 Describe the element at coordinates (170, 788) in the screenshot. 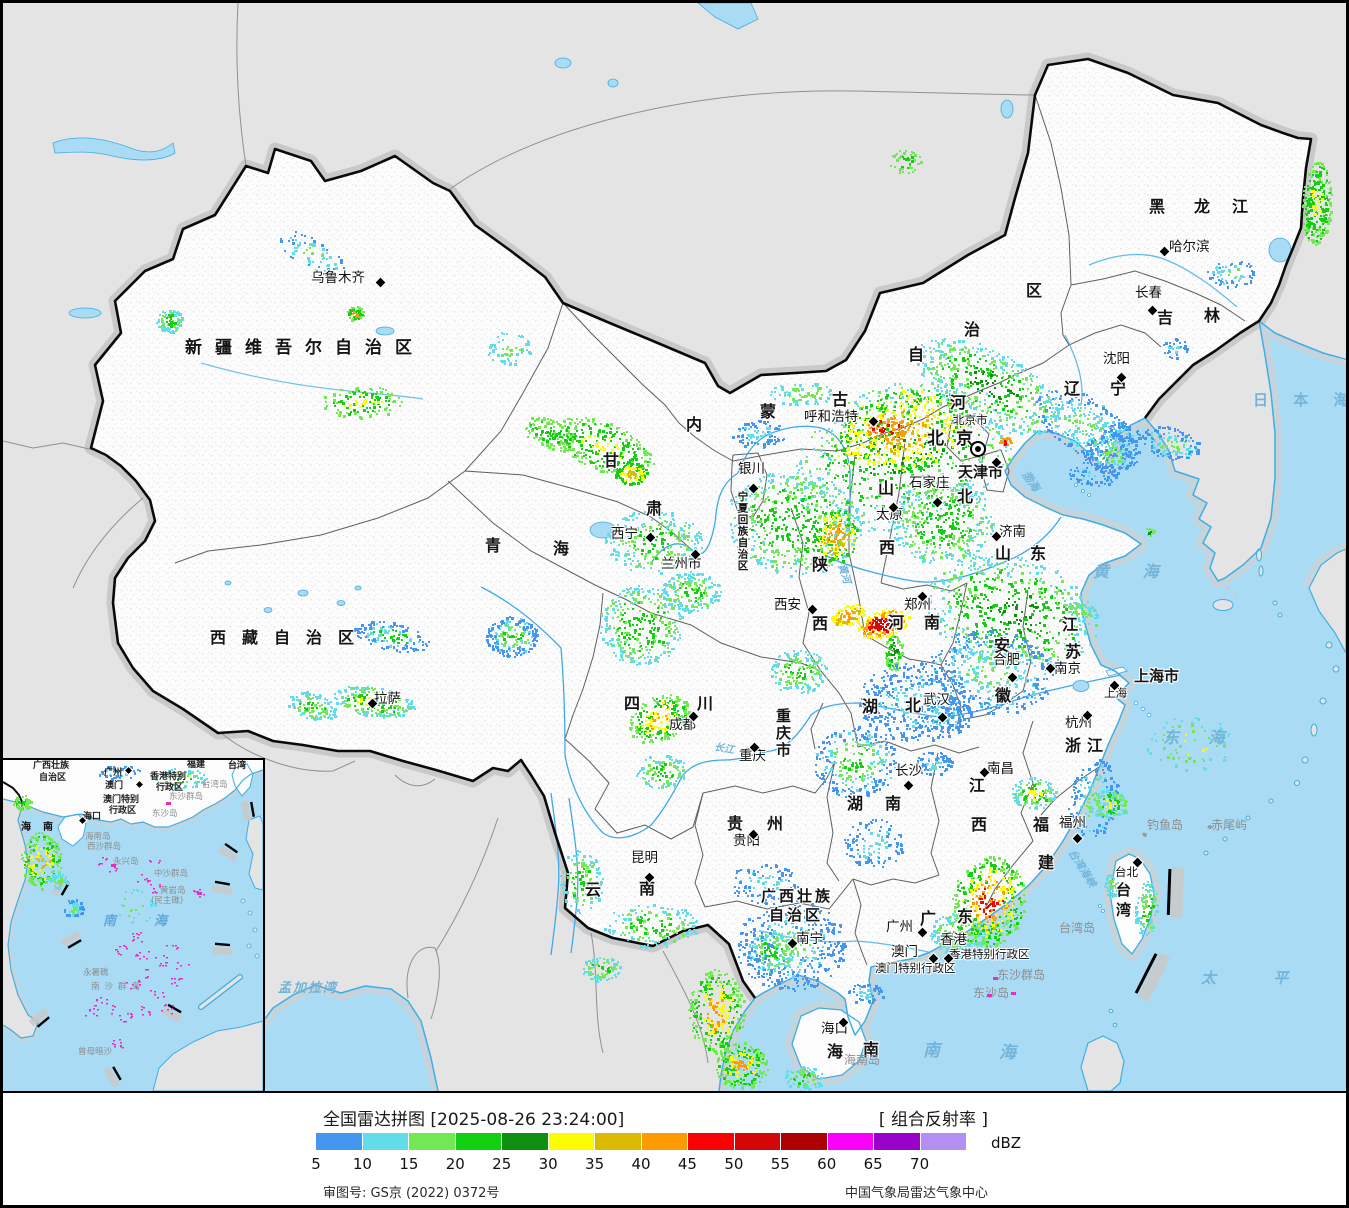

I see `map-label: 行政区` at that location.